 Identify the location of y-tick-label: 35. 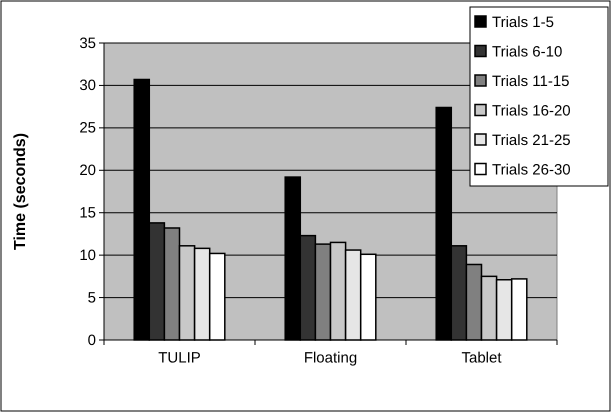
(87, 43).